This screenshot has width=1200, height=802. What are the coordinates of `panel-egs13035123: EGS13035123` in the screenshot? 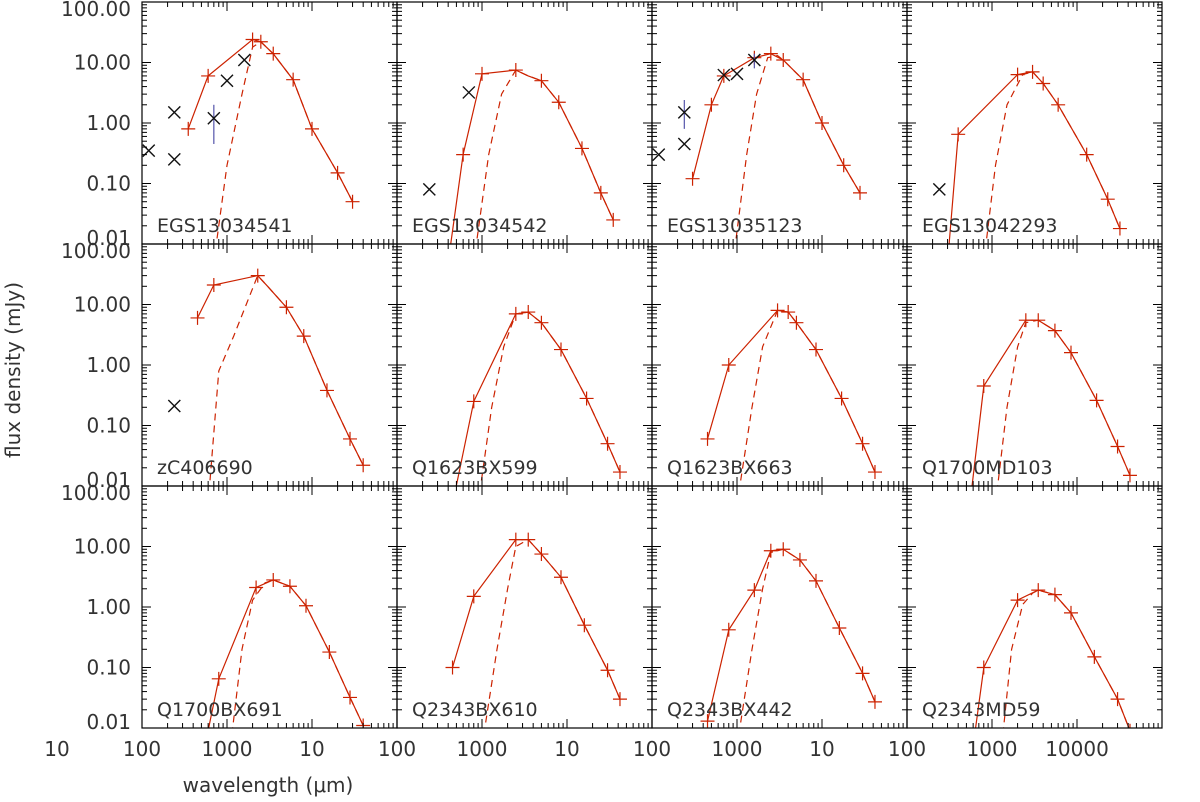 It's located at (779, 123).